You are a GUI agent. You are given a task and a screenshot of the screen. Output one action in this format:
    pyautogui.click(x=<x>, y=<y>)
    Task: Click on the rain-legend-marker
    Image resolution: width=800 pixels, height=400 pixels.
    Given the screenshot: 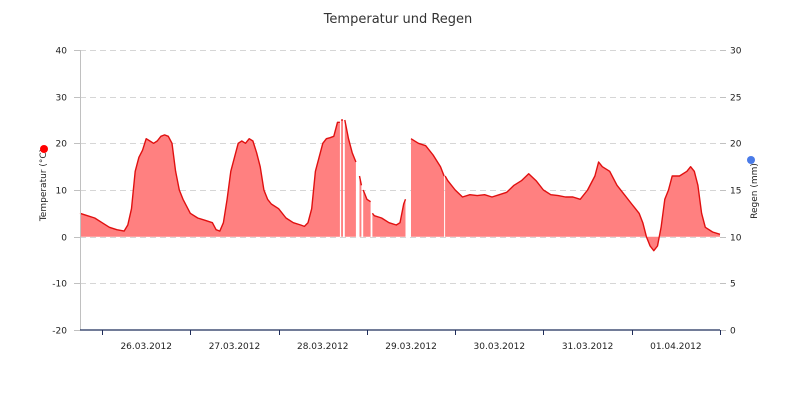 What is the action you would take?
    pyautogui.click(x=751, y=160)
    